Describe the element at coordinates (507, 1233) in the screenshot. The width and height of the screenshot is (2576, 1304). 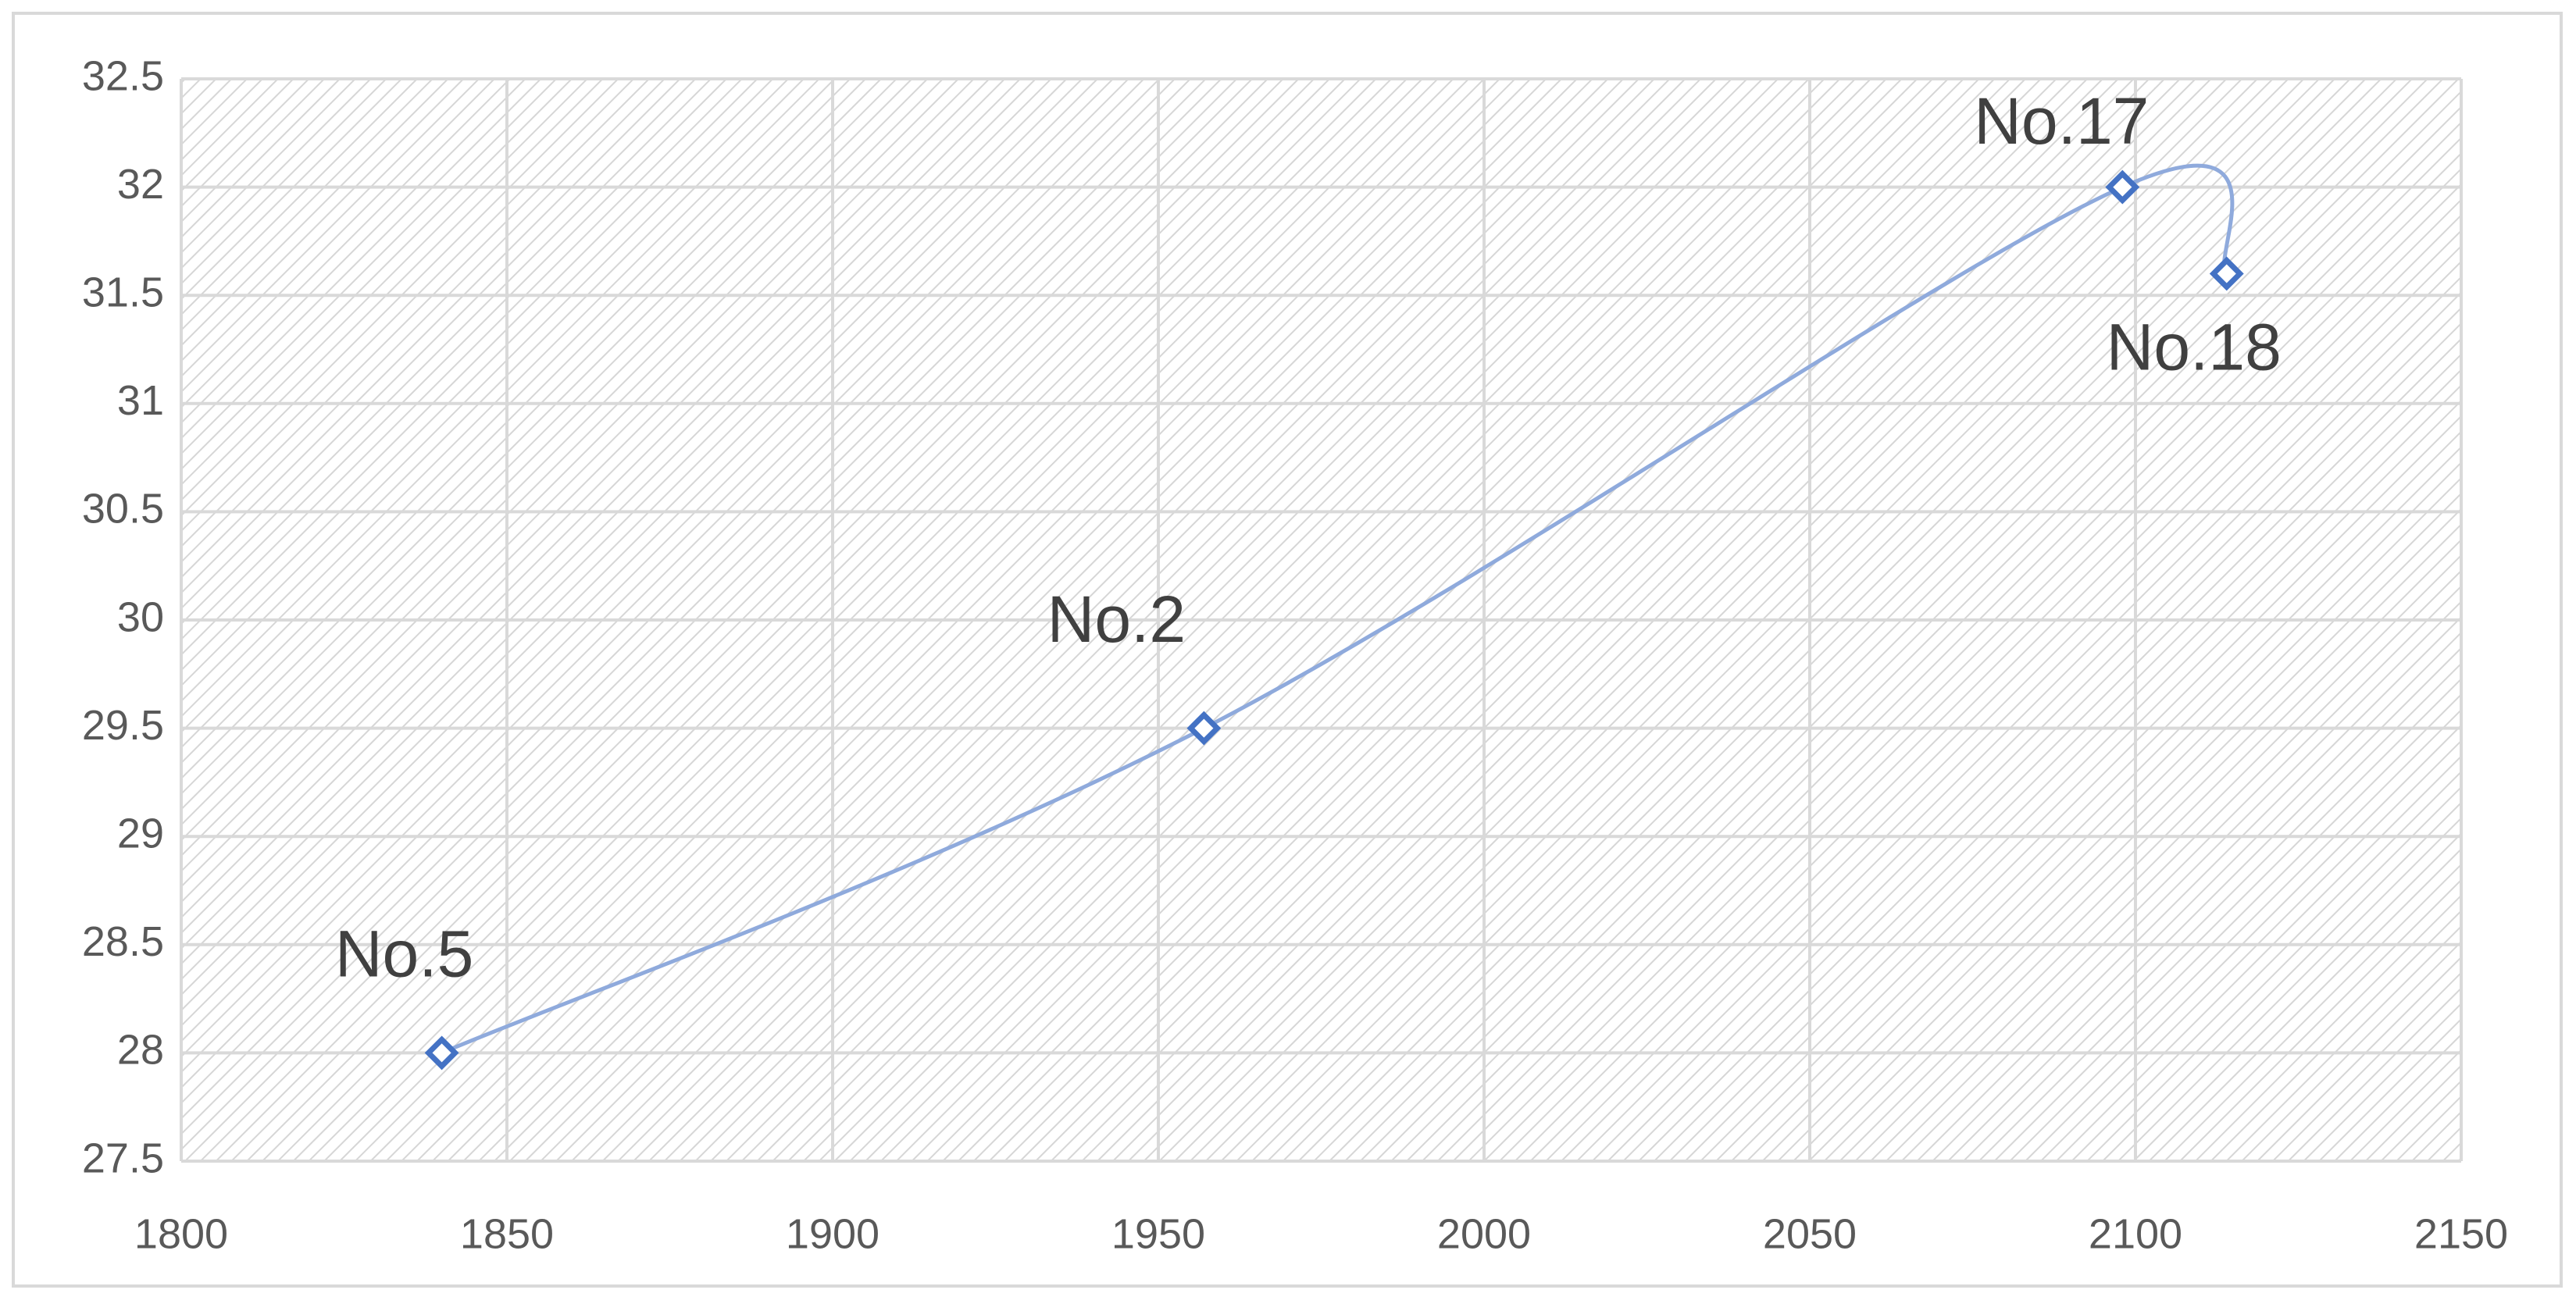
I see `x-tick-label: 1850` at that location.